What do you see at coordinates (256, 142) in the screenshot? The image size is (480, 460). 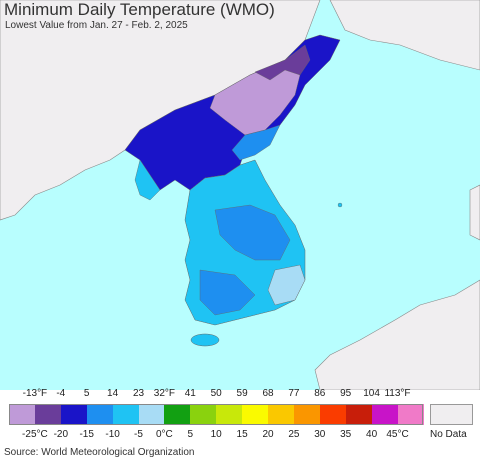 I see `region-nk-coast` at bounding box center [256, 142].